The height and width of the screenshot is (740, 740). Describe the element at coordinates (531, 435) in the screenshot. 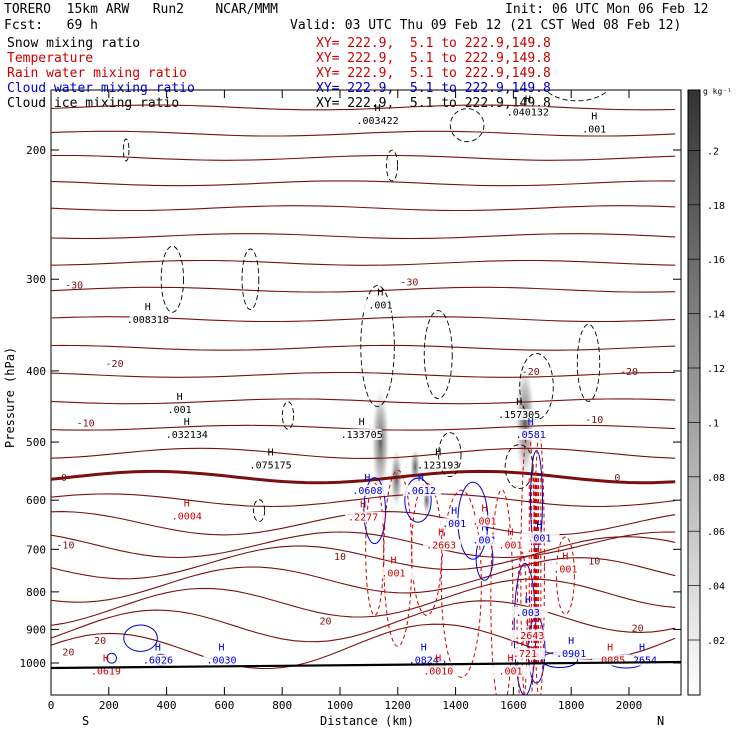

I see `maximum-value-label: .0581` at that location.